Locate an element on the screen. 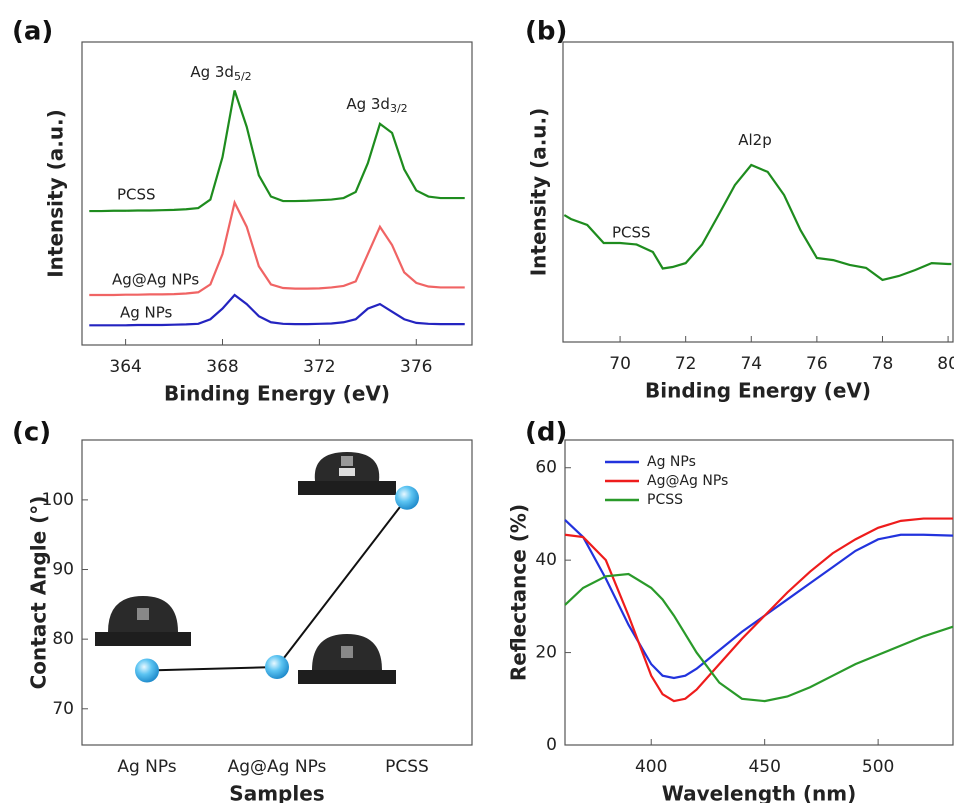 This screenshot has height=803, width=954. x-tick-label: 72 is located at coordinates (686, 364).